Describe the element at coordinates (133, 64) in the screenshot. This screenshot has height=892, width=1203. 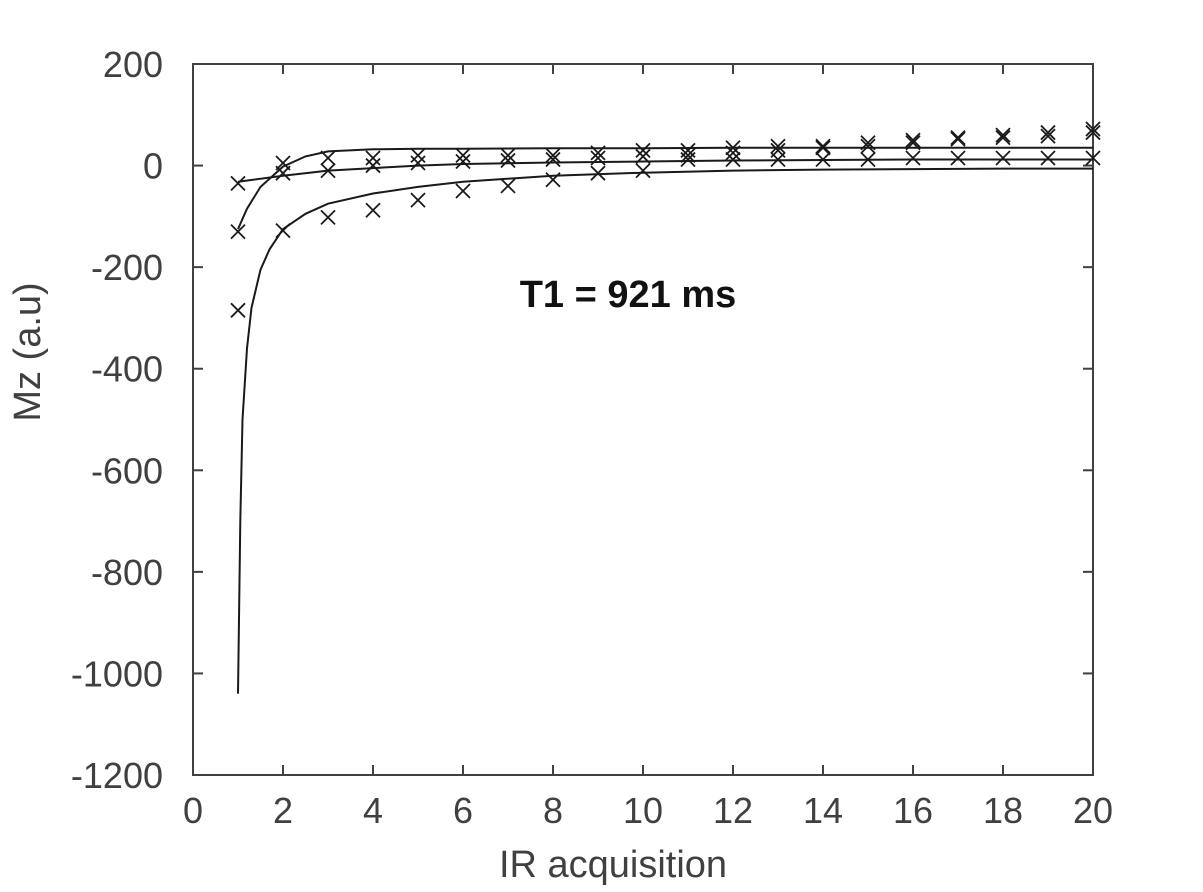
I see `y-tick-label: 200` at that location.